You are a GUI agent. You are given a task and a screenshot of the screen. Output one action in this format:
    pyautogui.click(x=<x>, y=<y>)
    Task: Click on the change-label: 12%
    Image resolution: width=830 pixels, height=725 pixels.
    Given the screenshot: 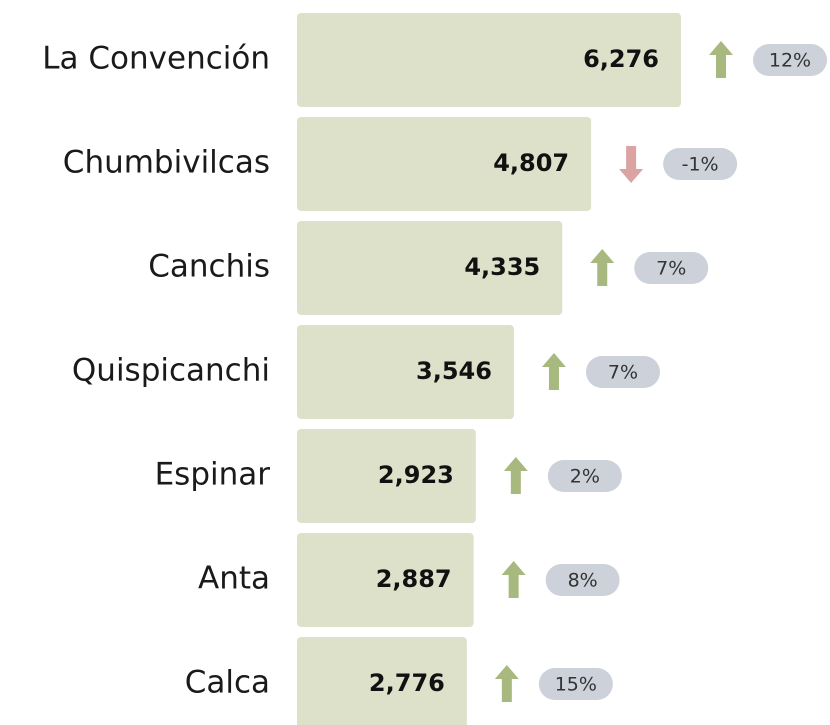 What is the action you would take?
    pyautogui.click(x=790, y=61)
    